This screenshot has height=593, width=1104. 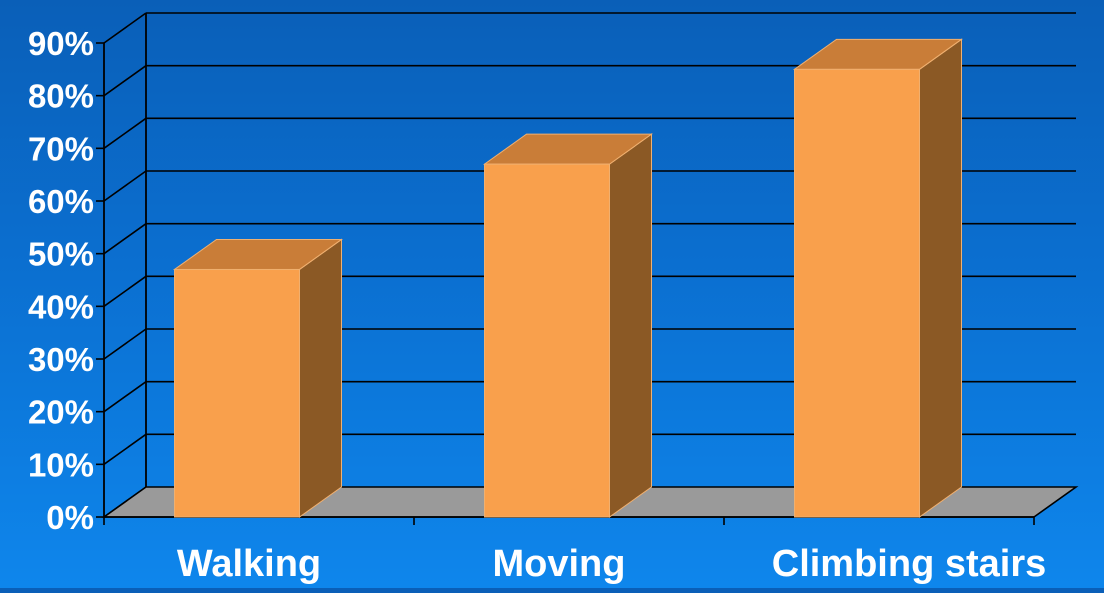 I want to click on y-tick-label: 90%, so click(x=61, y=43).